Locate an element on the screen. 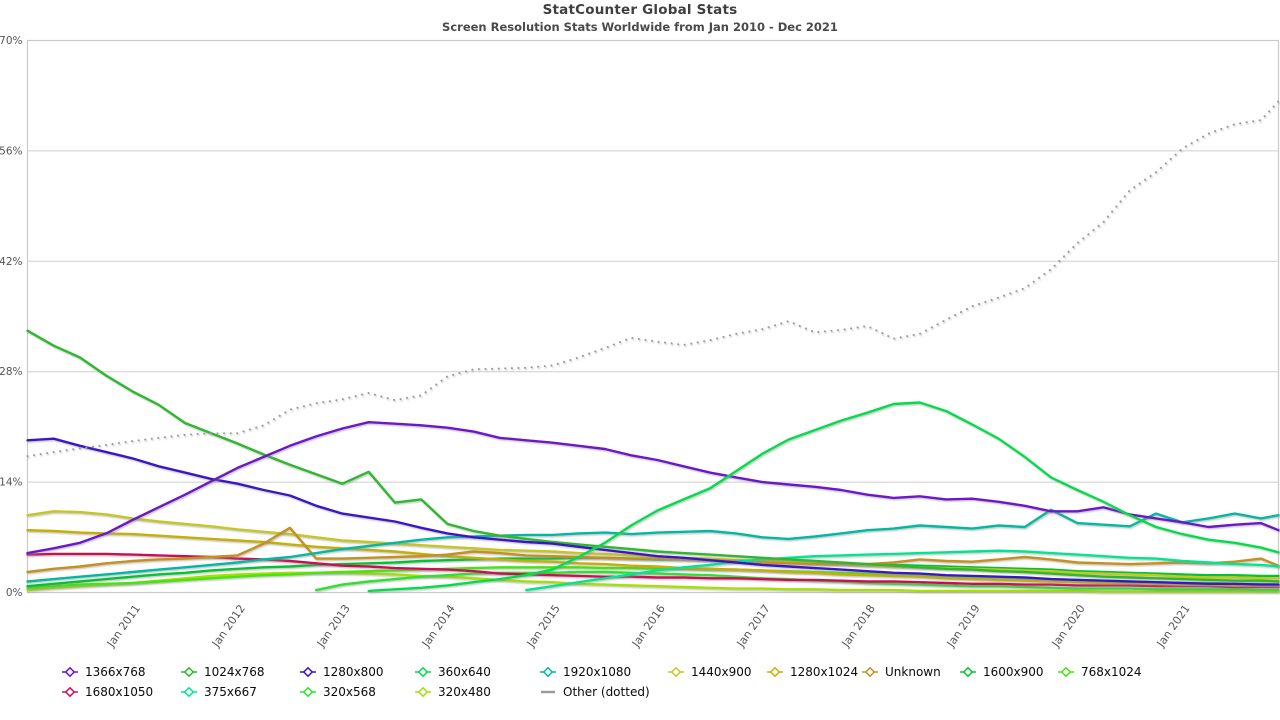  legend-item-1920x1080: 1920x1080 is located at coordinates (585, 672).